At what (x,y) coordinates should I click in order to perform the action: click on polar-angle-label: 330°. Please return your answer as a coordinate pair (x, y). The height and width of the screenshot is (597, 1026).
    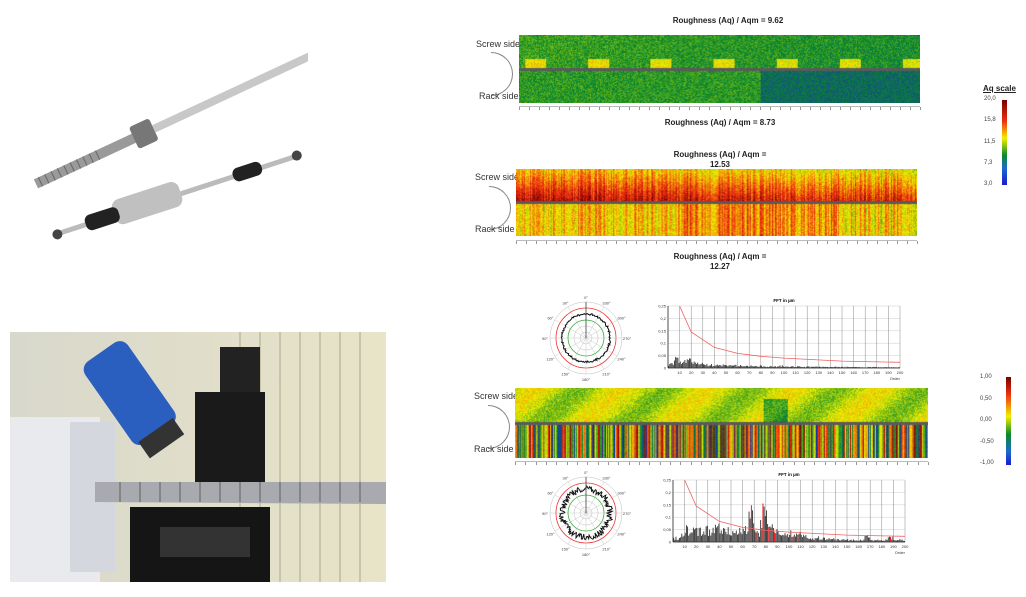
    Looking at the image, I should click on (606, 302).